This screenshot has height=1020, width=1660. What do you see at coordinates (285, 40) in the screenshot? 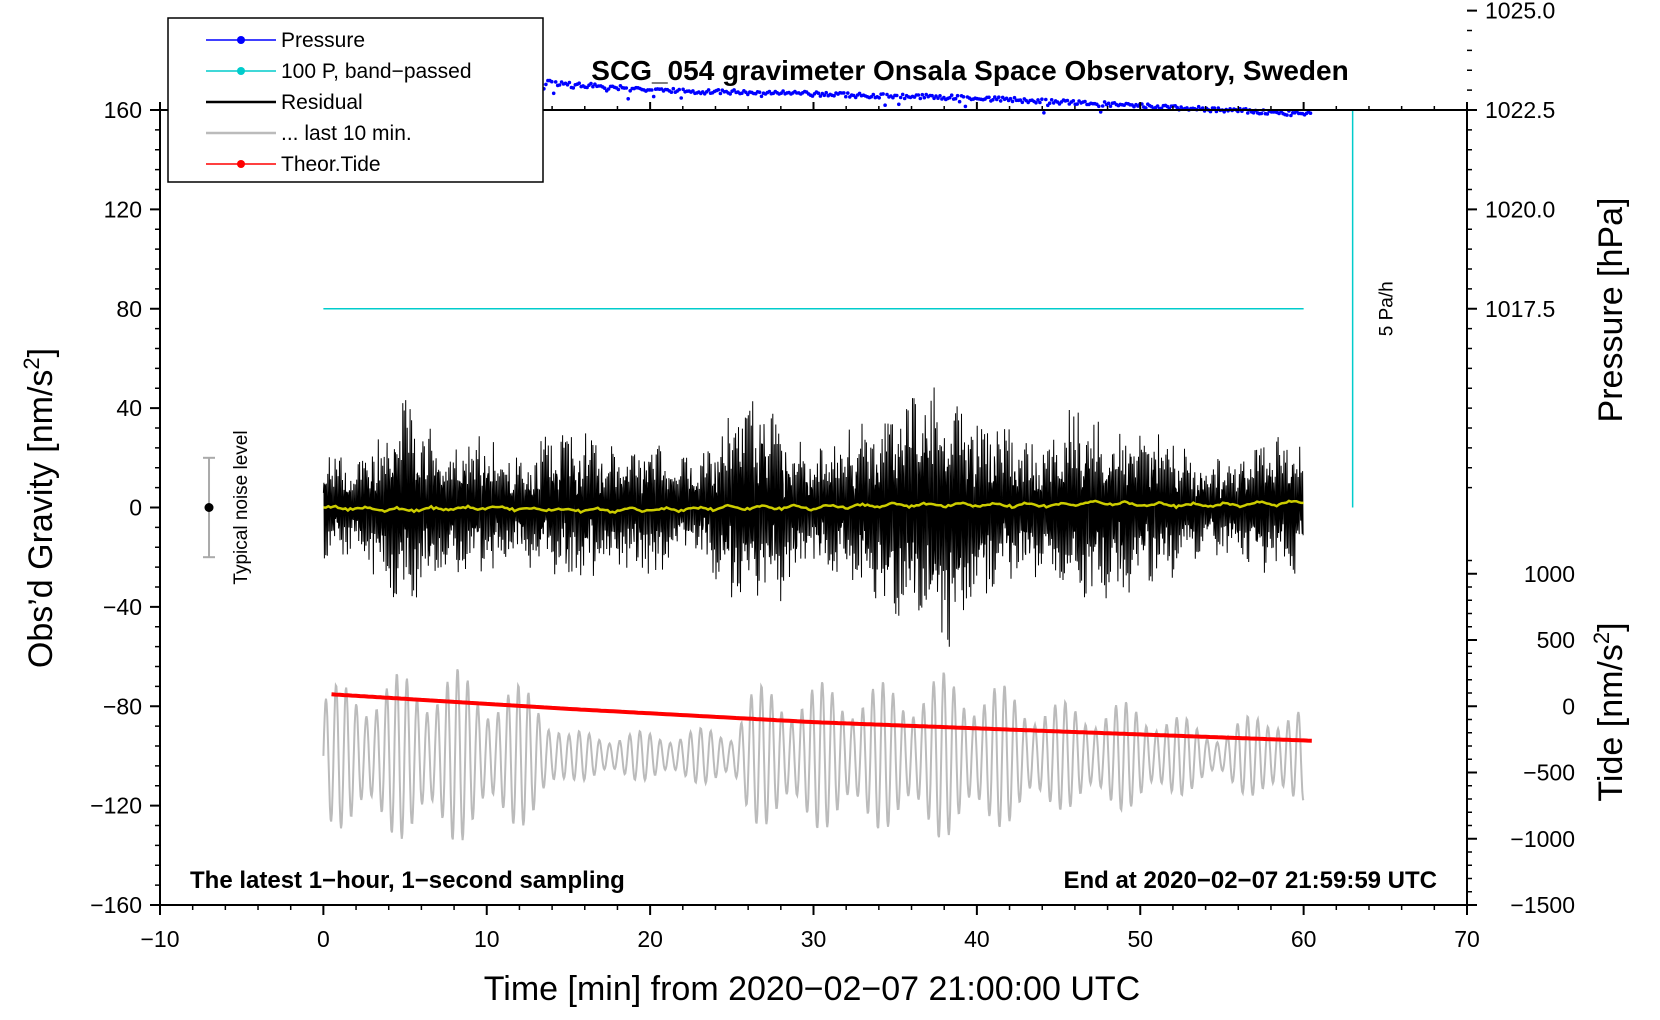
I see `legend-entry: Pressure` at bounding box center [285, 40].